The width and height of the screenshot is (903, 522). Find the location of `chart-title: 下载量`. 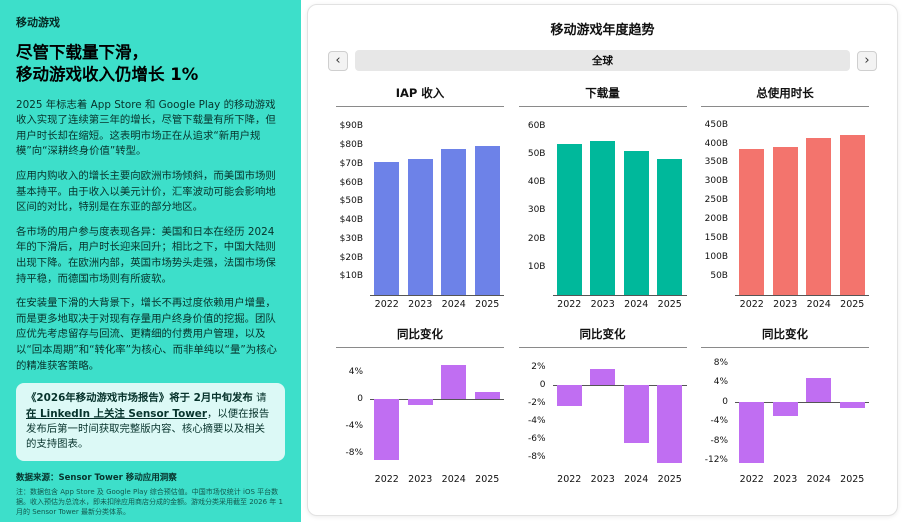

chart-title: 下载量 is located at coordinates (602, 96).